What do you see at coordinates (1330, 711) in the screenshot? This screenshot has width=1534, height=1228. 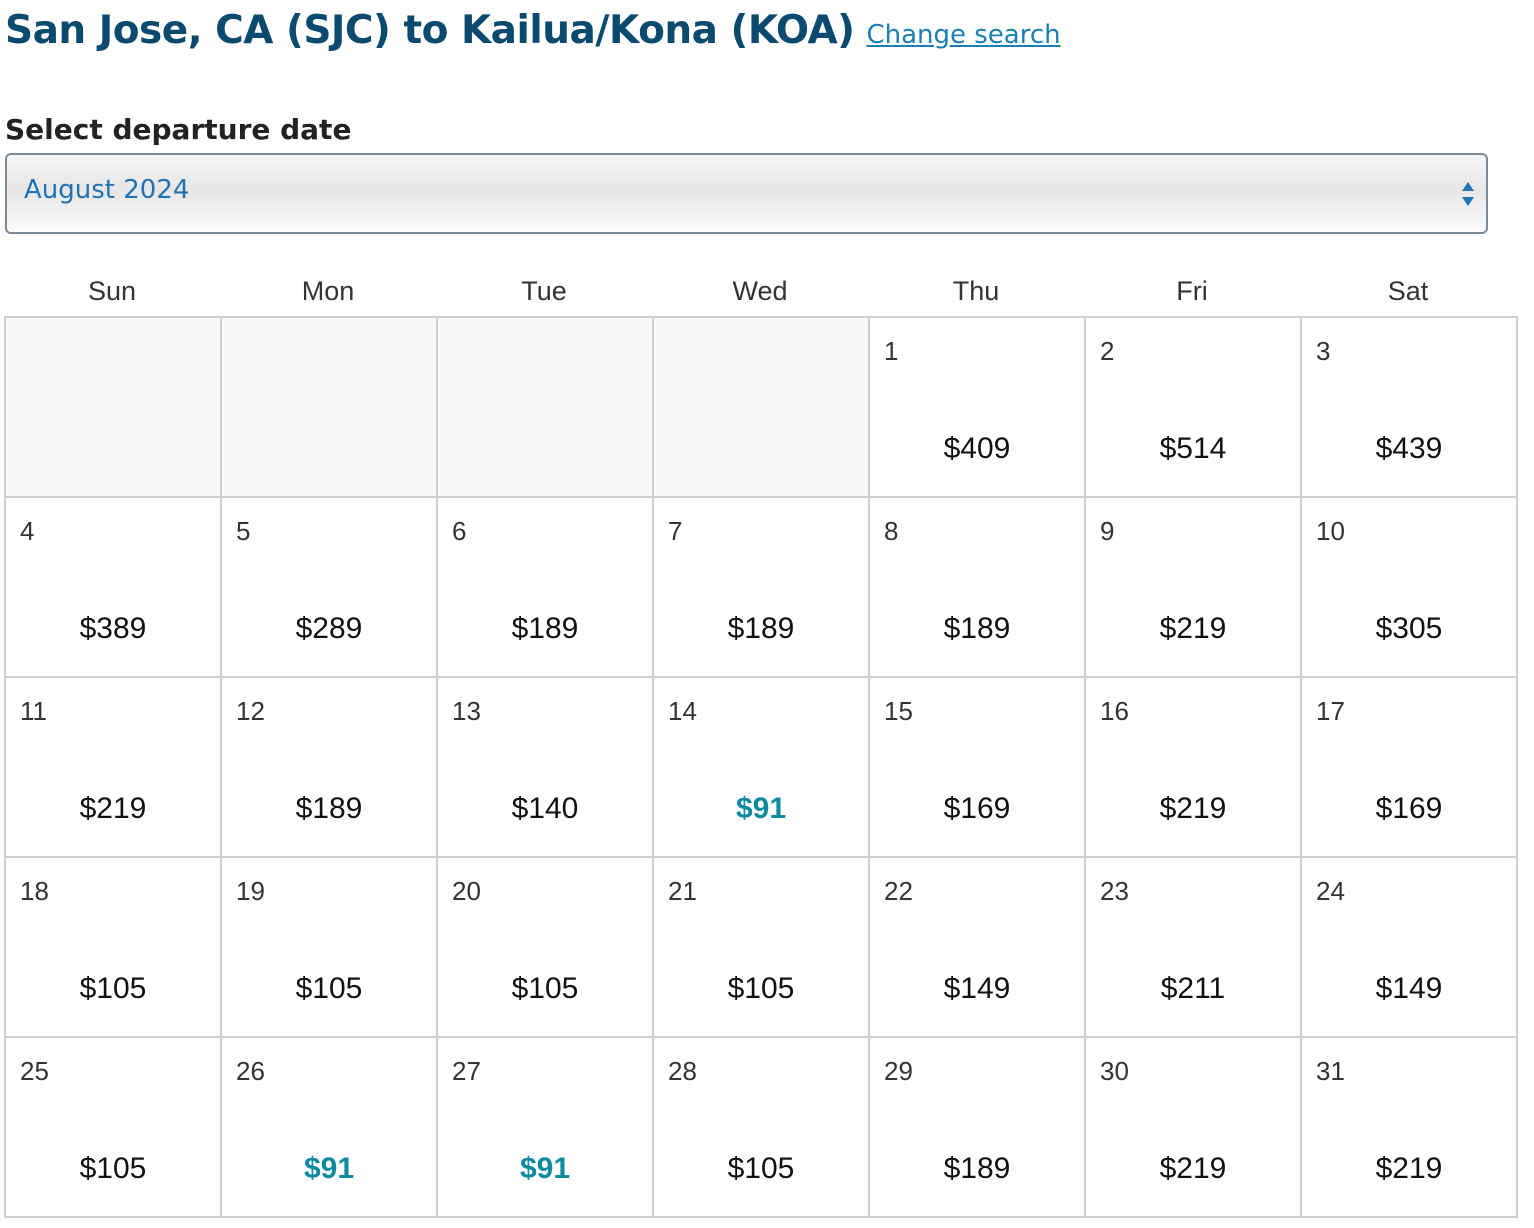 I see `day-number: 17` at bounding box center [1330, 711].